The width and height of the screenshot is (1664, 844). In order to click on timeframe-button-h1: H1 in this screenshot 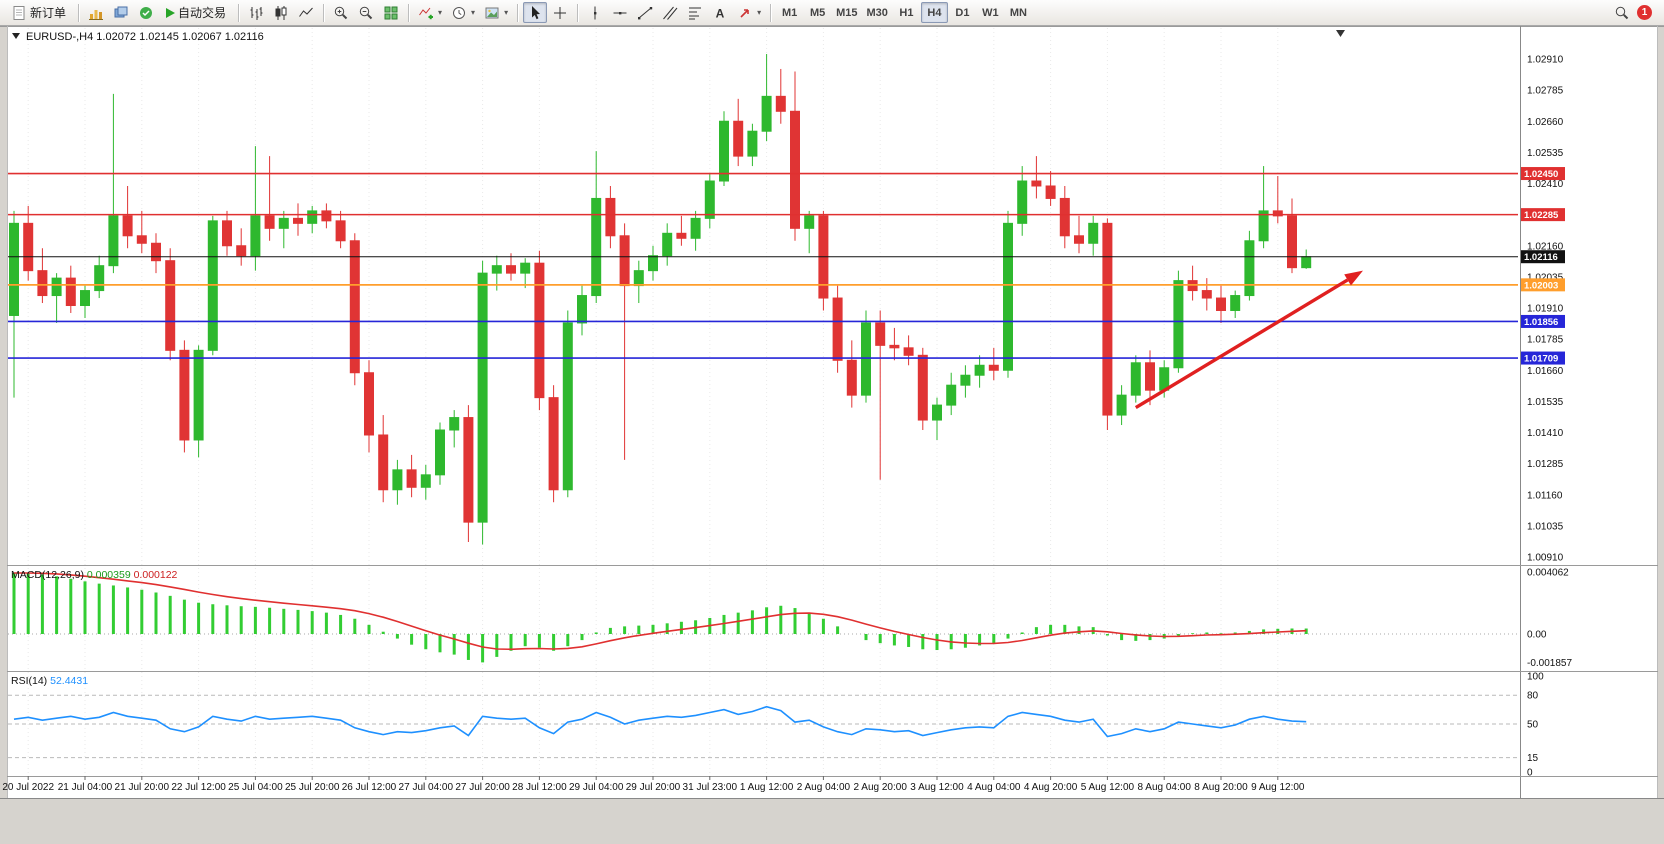, I will do `click(906, 12)`.